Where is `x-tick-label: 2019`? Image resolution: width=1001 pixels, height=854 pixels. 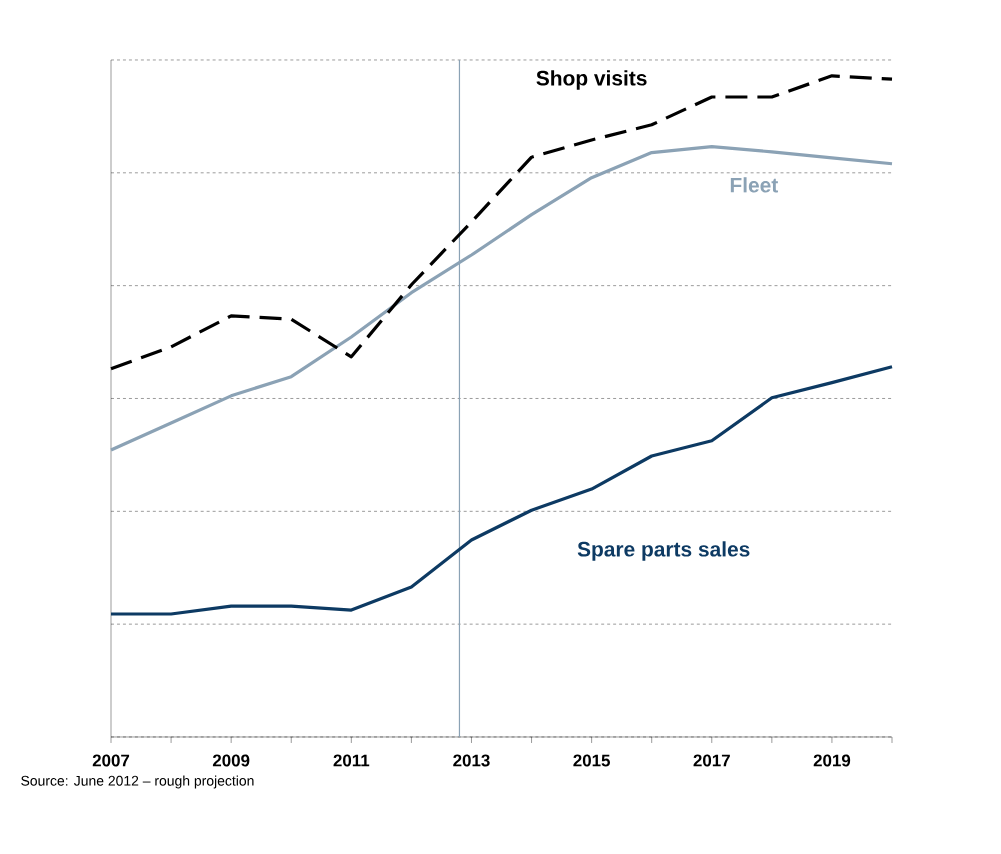
x-tick-label: 2019 is located at coordinates (832, 760).